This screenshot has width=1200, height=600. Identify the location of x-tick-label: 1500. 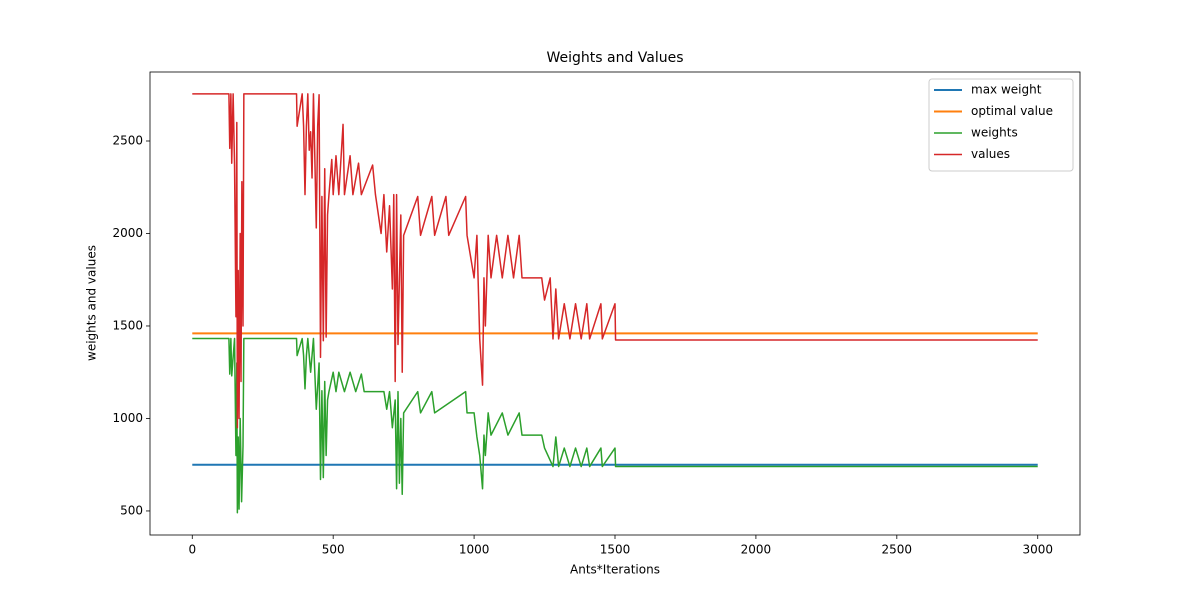
(615, 550).